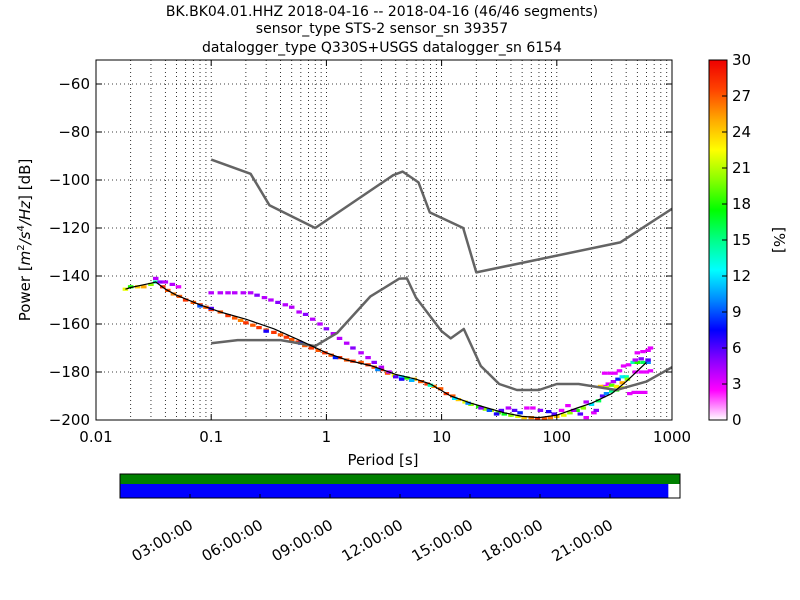 Image resolution: width=800 pixels, height=600 pixels. I want to click on y-tick-label: −60, so click(74, 84).